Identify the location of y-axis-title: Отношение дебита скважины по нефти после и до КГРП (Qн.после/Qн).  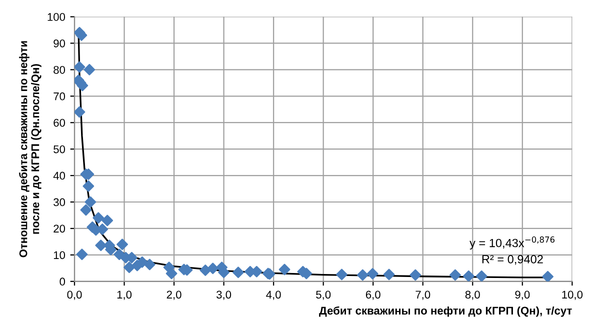
(30, 149).